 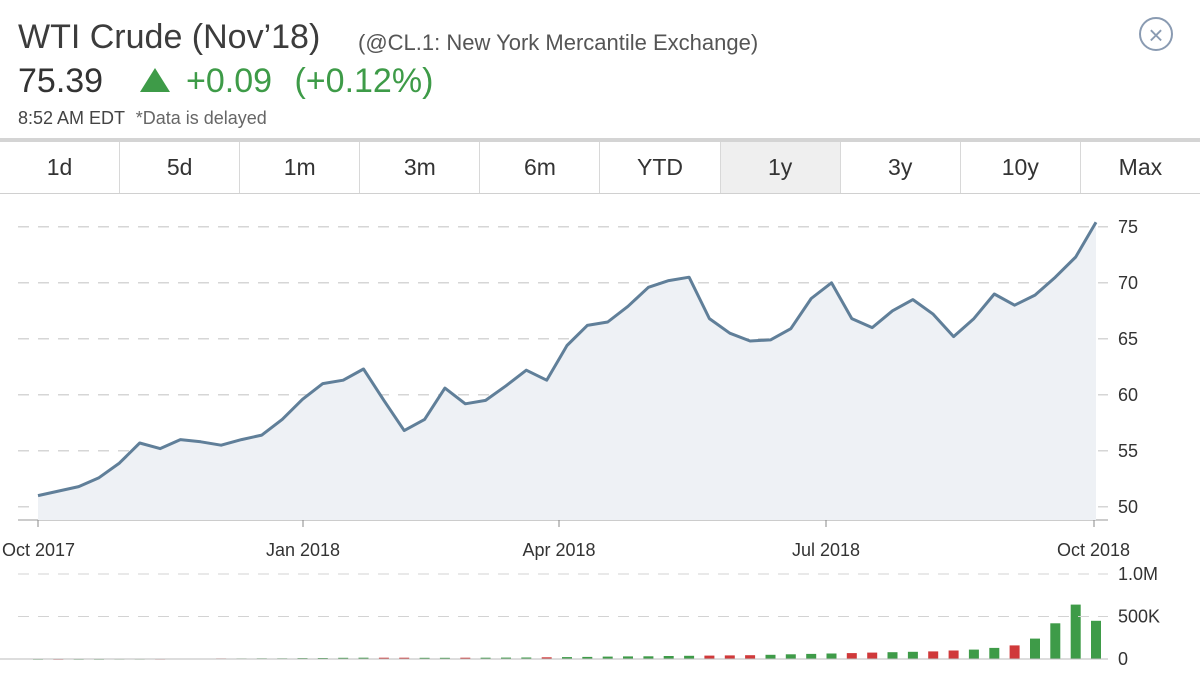 What do you see at coordinates (1021, 167) in the screenshot?
I see `tab-10y: 10y` at bounding box center [1021, 167].